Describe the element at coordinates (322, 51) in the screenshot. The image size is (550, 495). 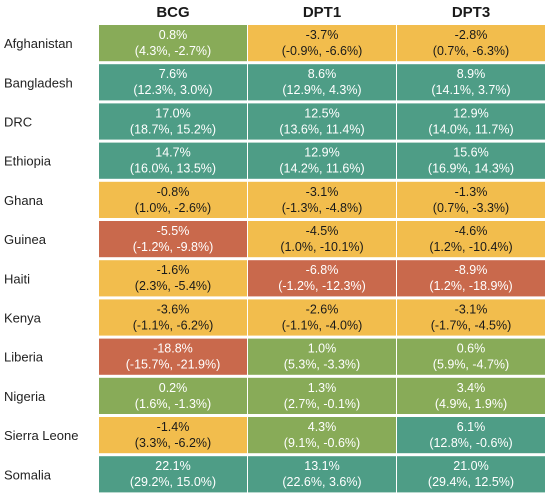
I see `cell-confidence-interval: (-0.9%, -6.6%)` at that location.